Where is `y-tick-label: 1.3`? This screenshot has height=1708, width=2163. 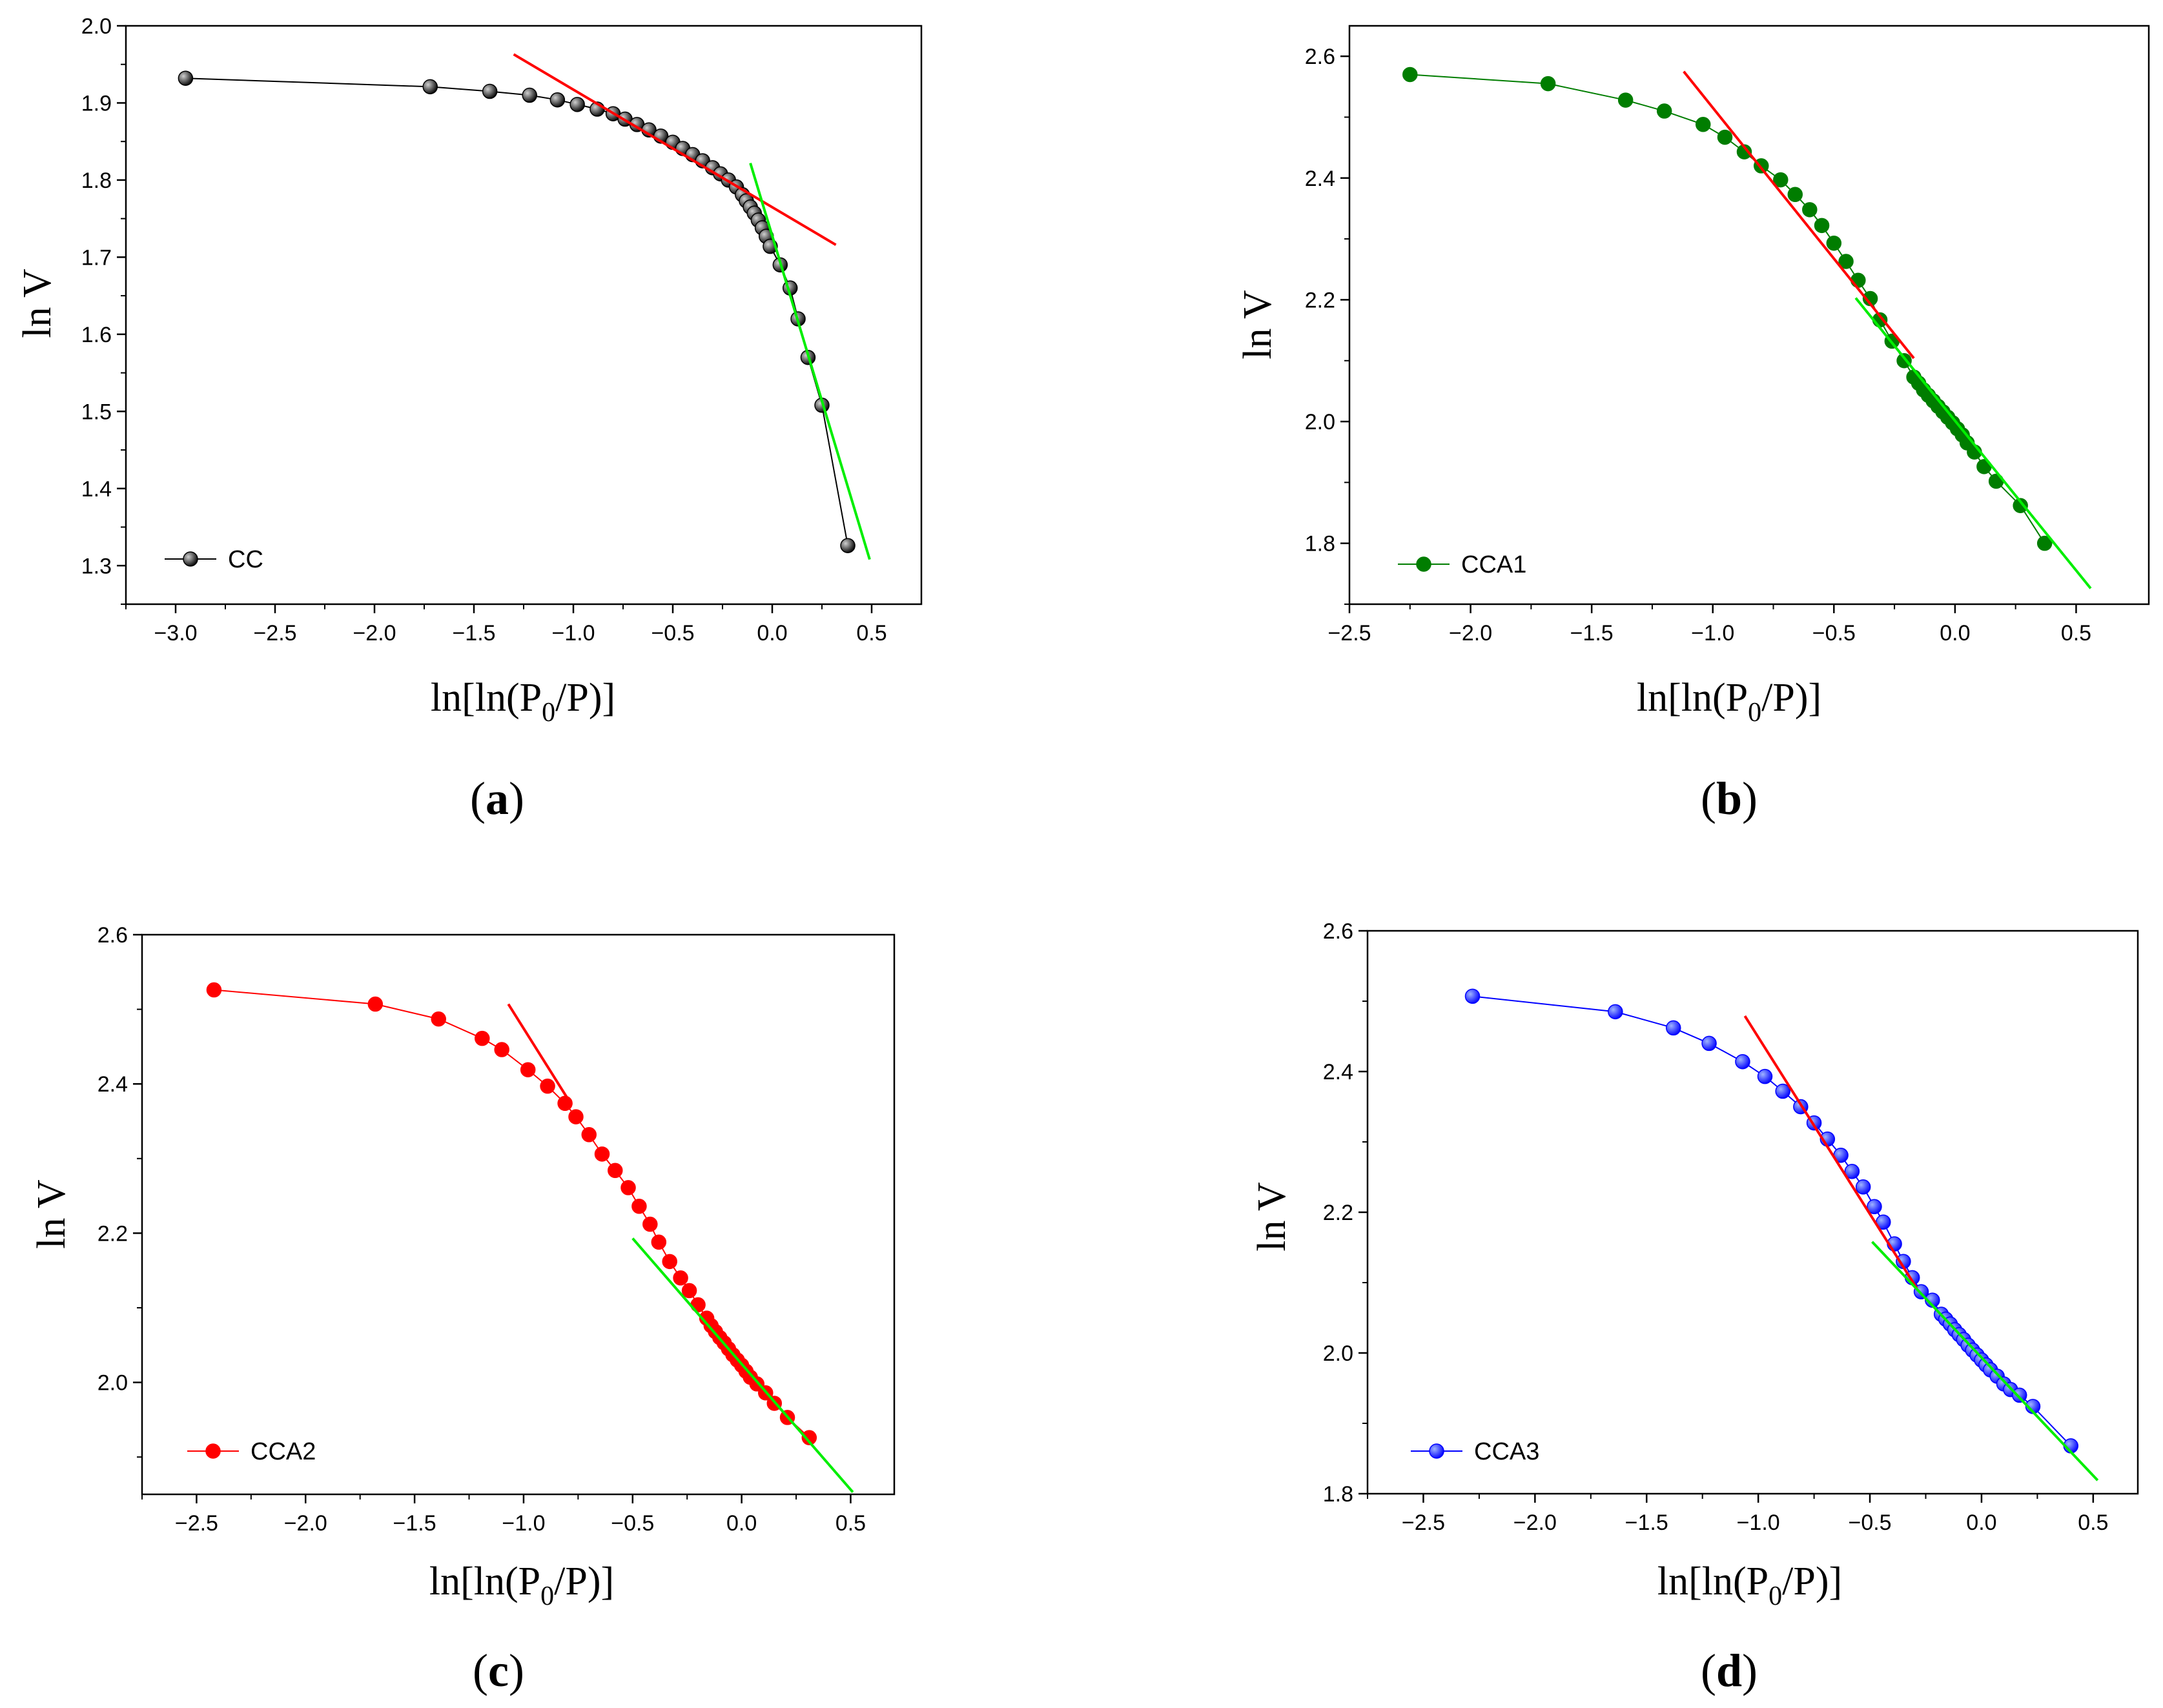
y-tick-label: 1.3 is located at coordinates (96, 566).